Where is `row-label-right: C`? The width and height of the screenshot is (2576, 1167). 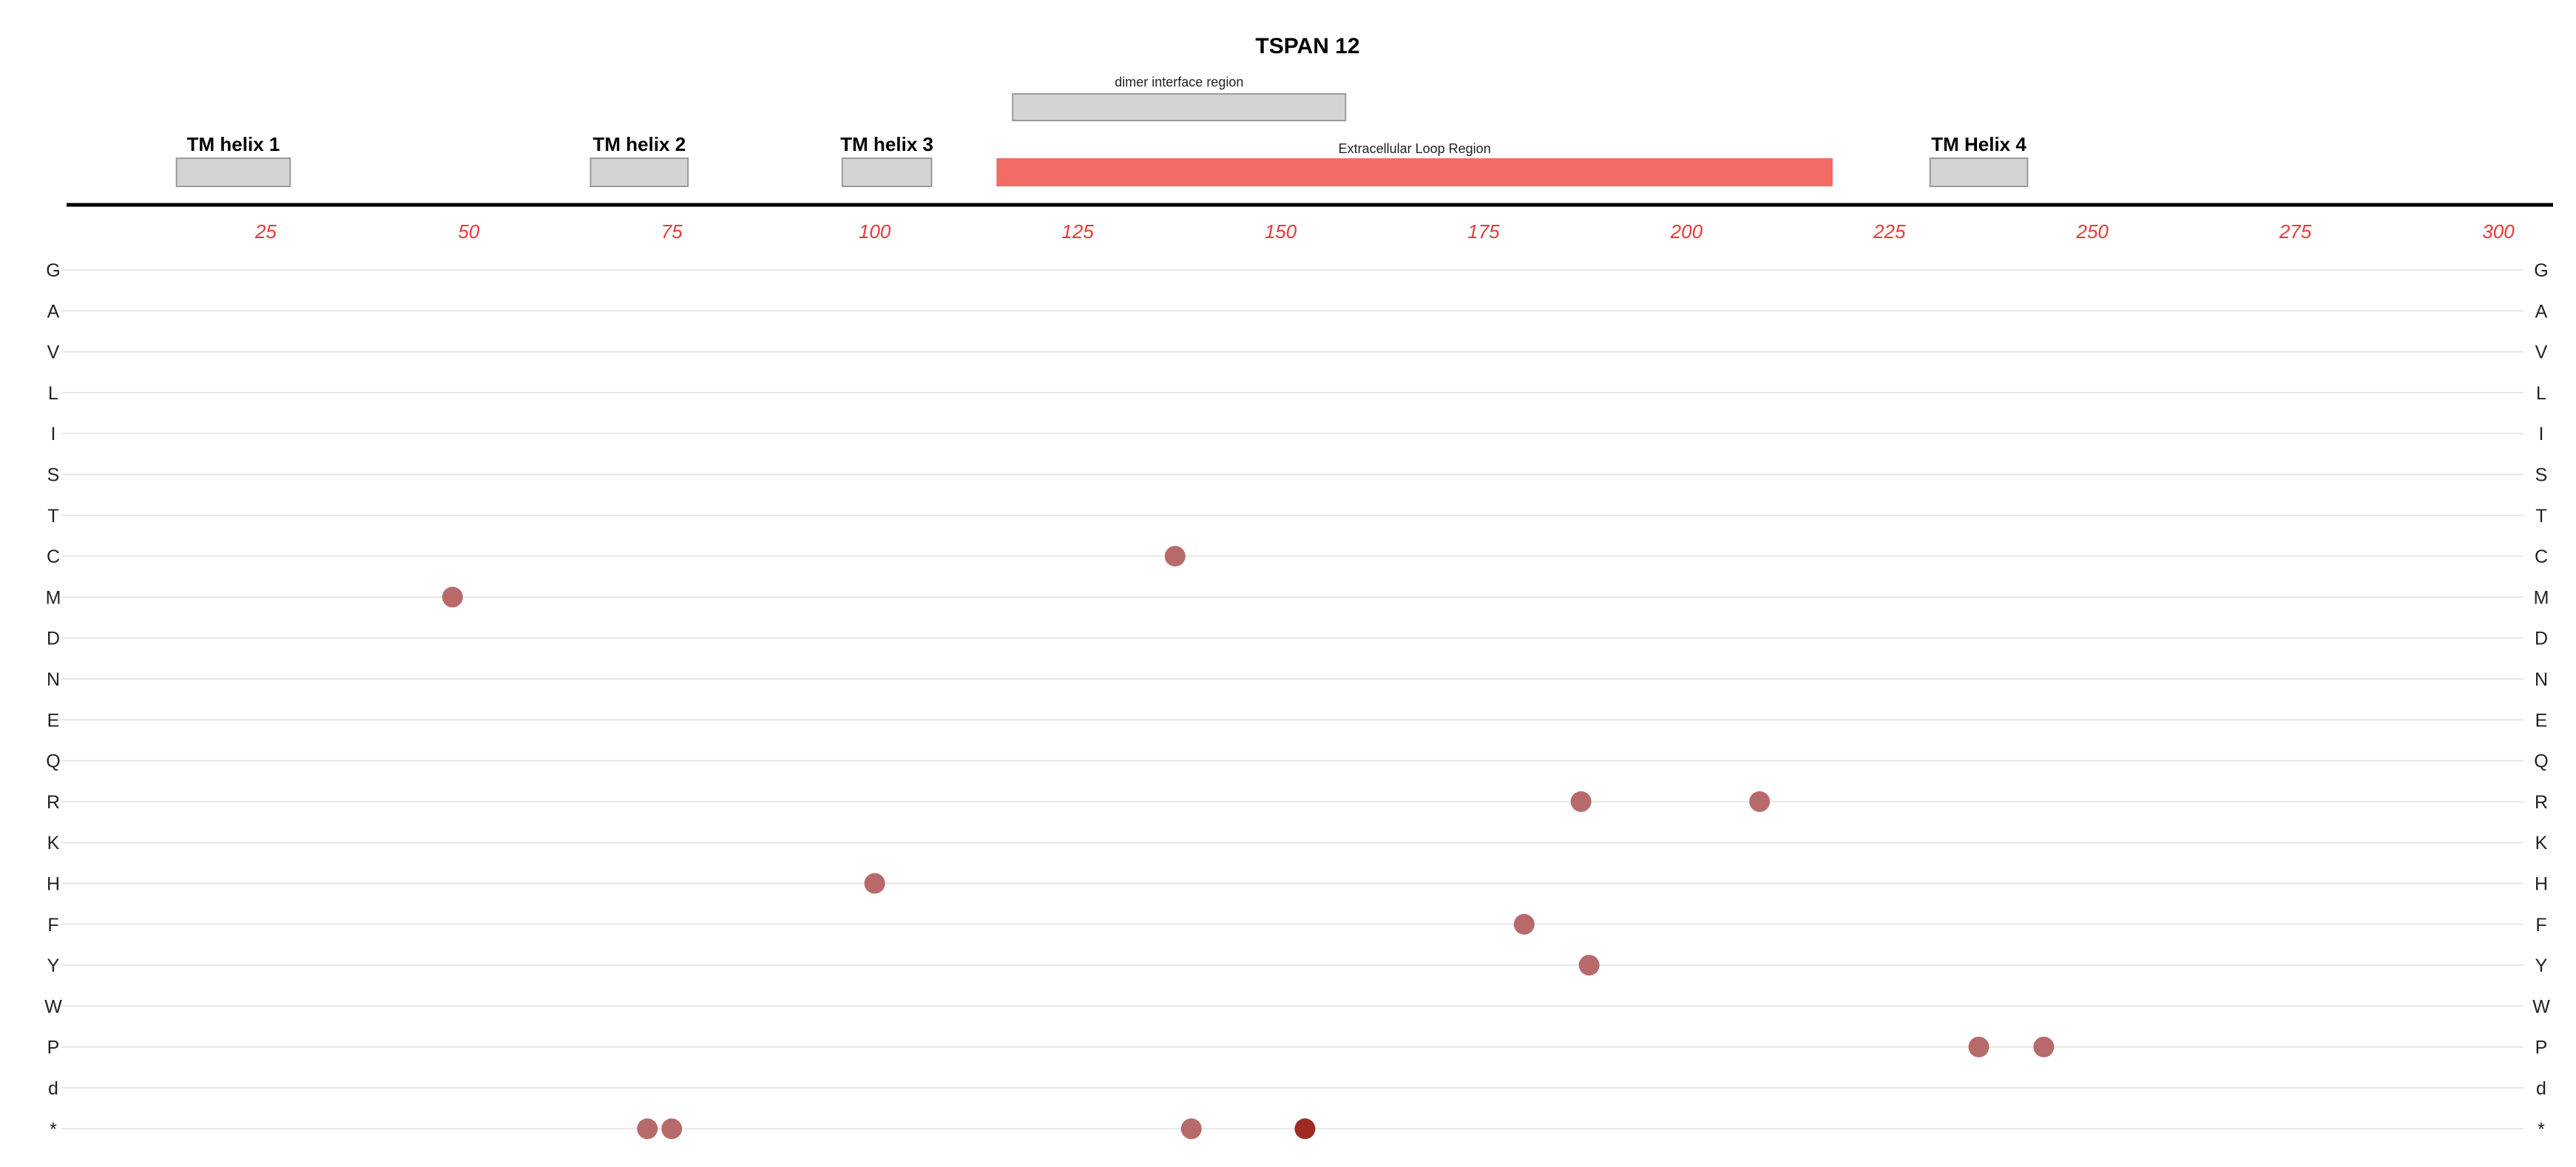
row-label-right: C is located at coordinates (2541, 557).